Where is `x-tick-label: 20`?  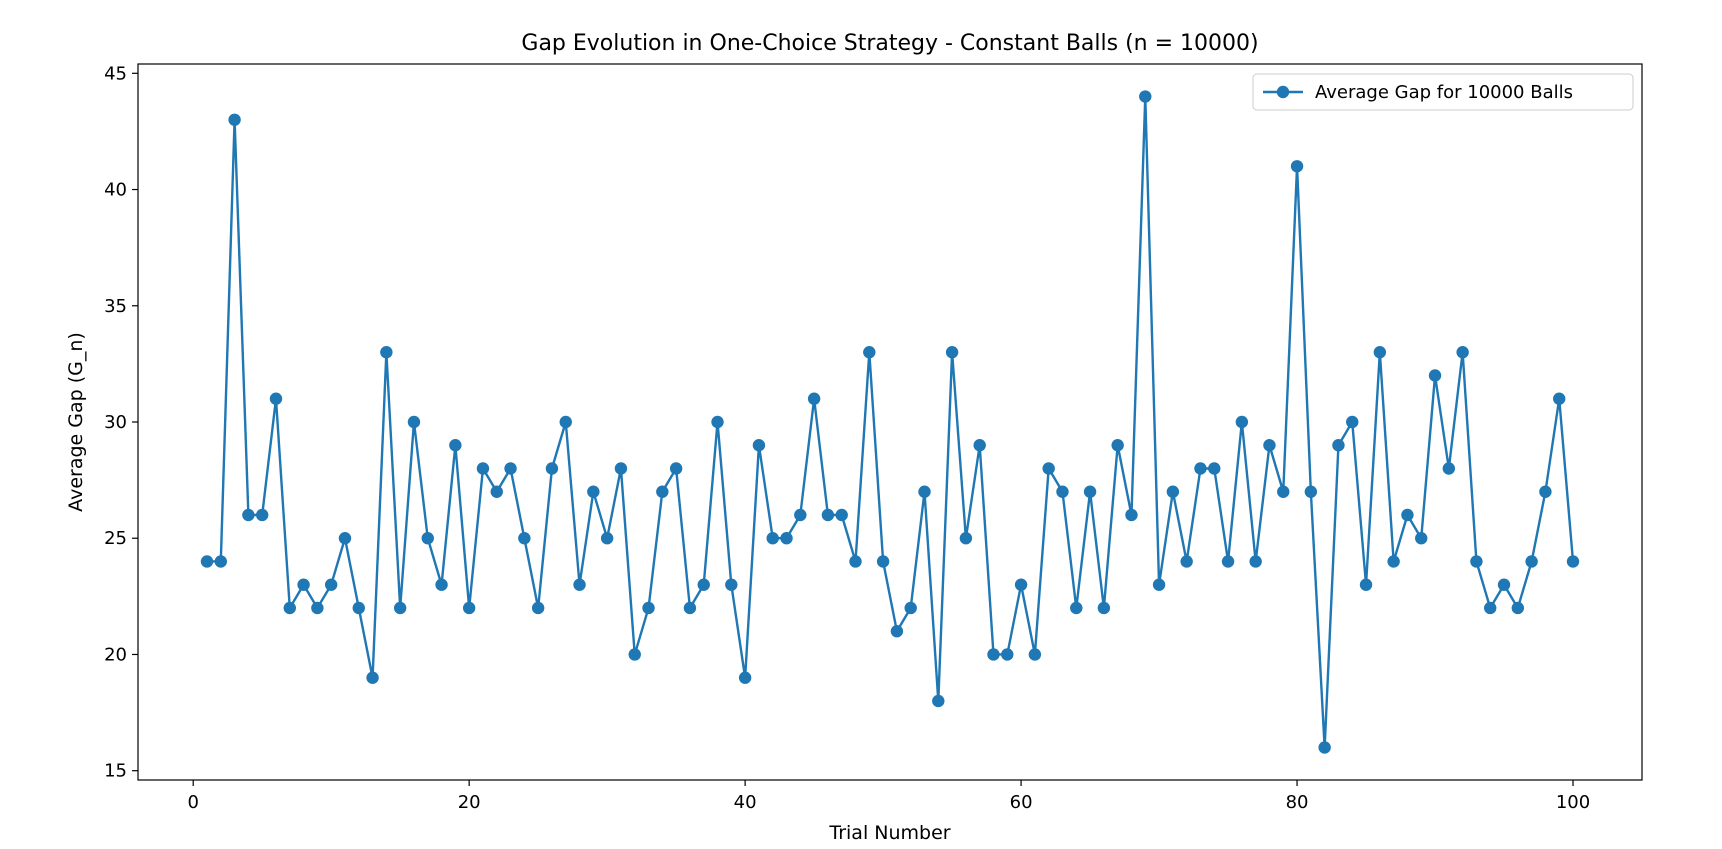 x-tick-label: 20 is located at coordinates (469, 802).